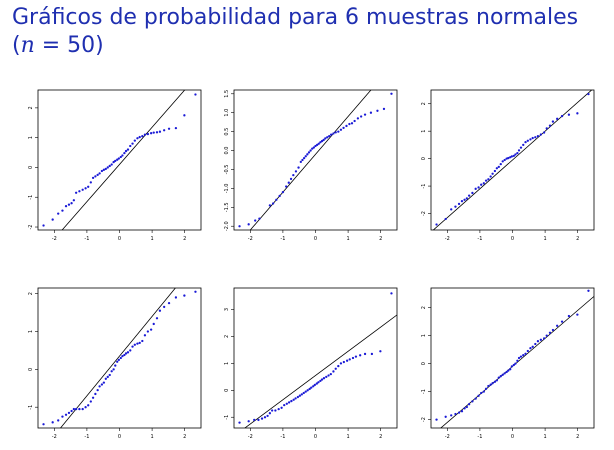 The height and width of the screenshot is (450, 614). Describe the element at coordinates (31, 197) in the screenshot. I see `y-tick-label: -1` at that location.